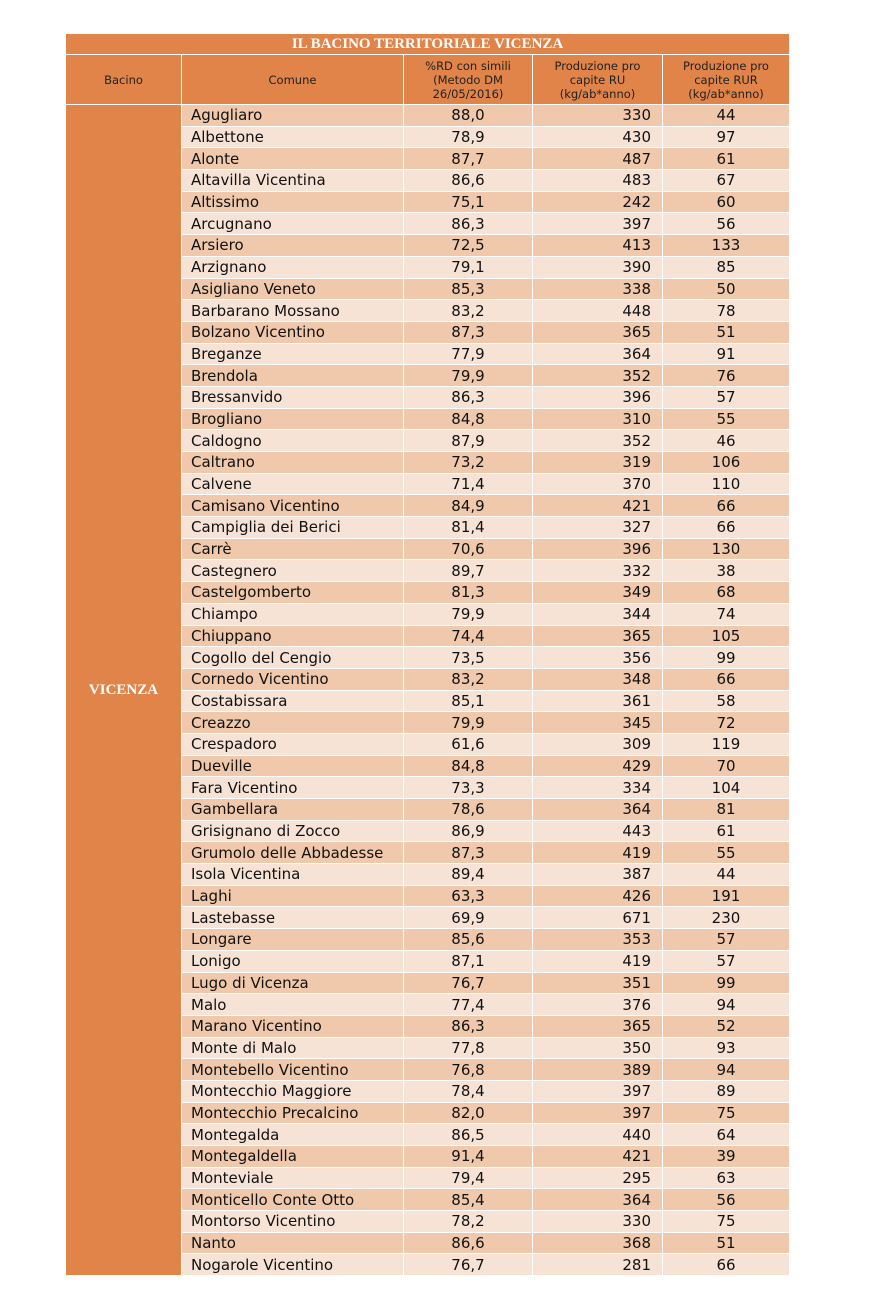 The width and height of the screenshot is (894, 1302). What do you see at coordinates (292, 918) in the screenshot?
I see `comune-cell: Lastebasse` at bounding box center [292, 918].